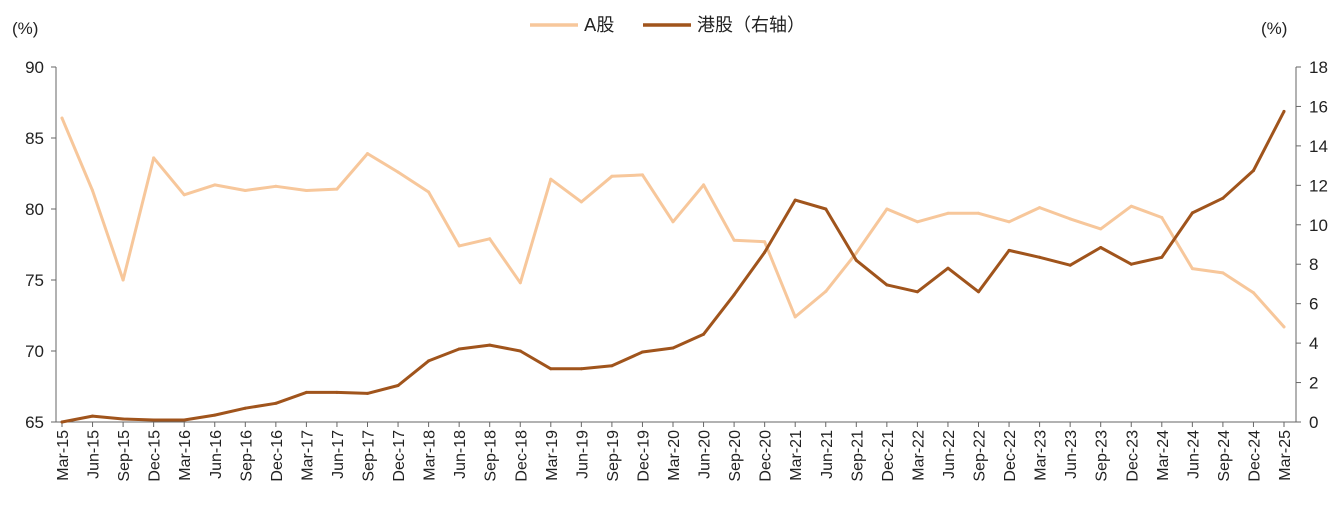 The image size is (1341, 510). What do you see at coordinates (1254, 456) in the screenshot?
I see `x-tick-label: Dec-24` at bounding box center [1254, 456].